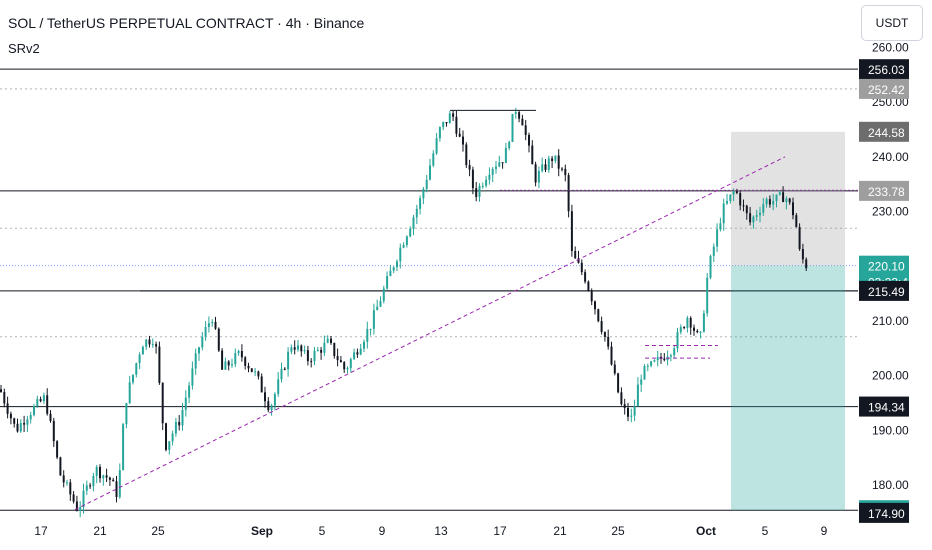 The height and width of the screenshot is (550, 932). What do you see at coordinates (262, 531) in the screenshot?
I see `x-tick-label: Sep` at bounding box center [262, 531].